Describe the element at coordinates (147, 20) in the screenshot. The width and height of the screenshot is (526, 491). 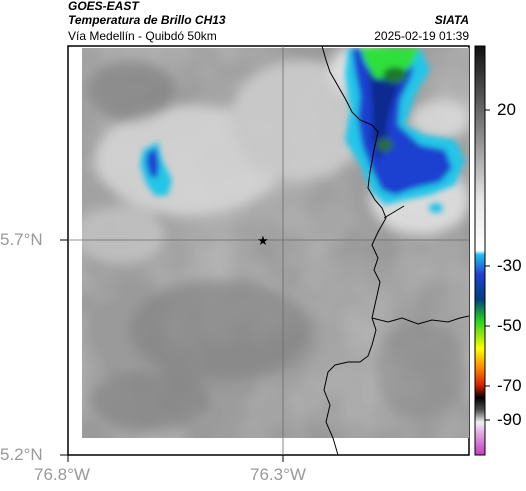
I see `product-title: Temperatura de Brillo CH13` at that location.